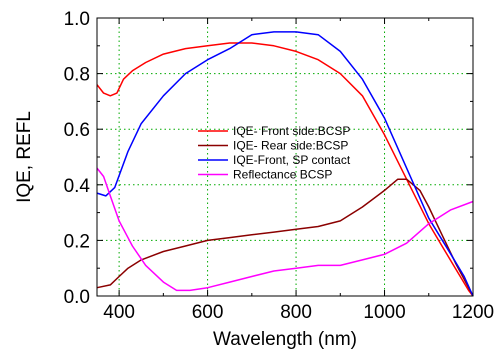 This screenshot has height=353, width=504. I want to click on y-tick-label: 0.4, so click(77, 186).